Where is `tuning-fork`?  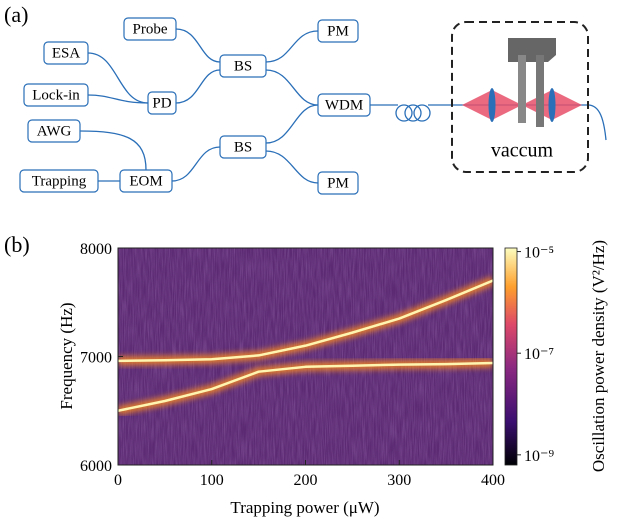
tuning-fork is located at coordinates (532, 82).